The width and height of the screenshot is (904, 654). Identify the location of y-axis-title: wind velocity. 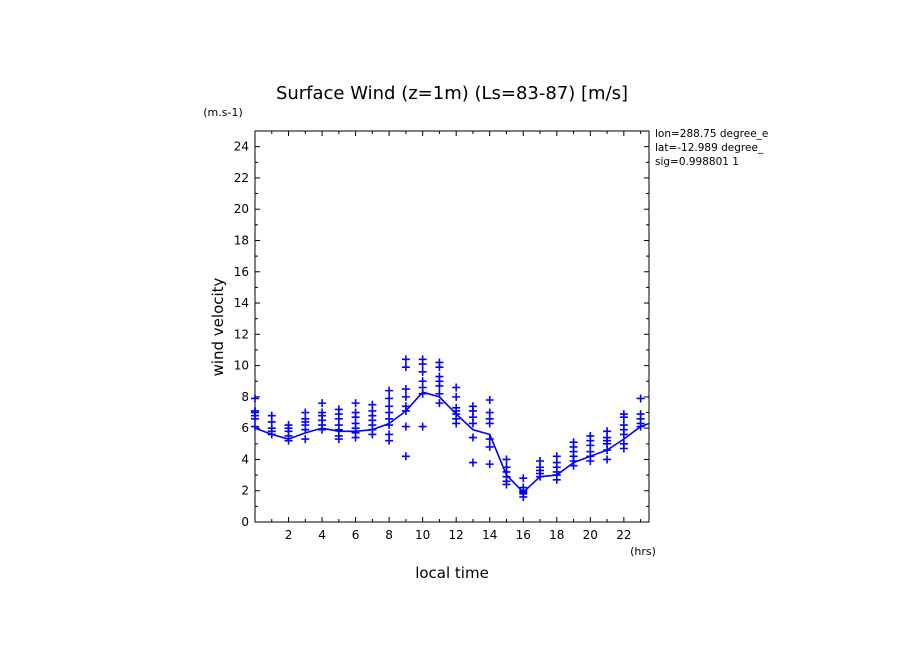
(218, 326).